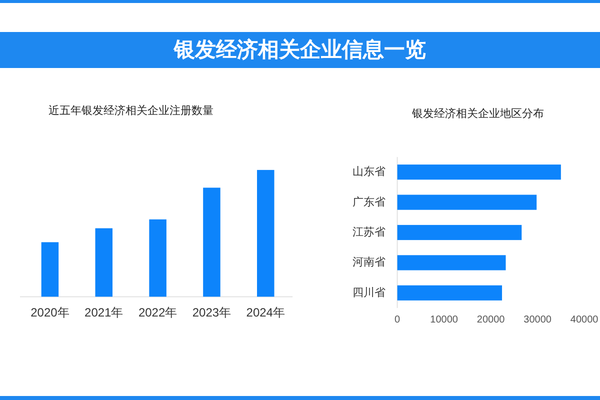 Image resolution: width=600 pixels, height=400 pixels. What do you see at coordinates (369, 171) in the screenshot?
I see `y-tick-label: 山东省` at bounding box center [369, 171].